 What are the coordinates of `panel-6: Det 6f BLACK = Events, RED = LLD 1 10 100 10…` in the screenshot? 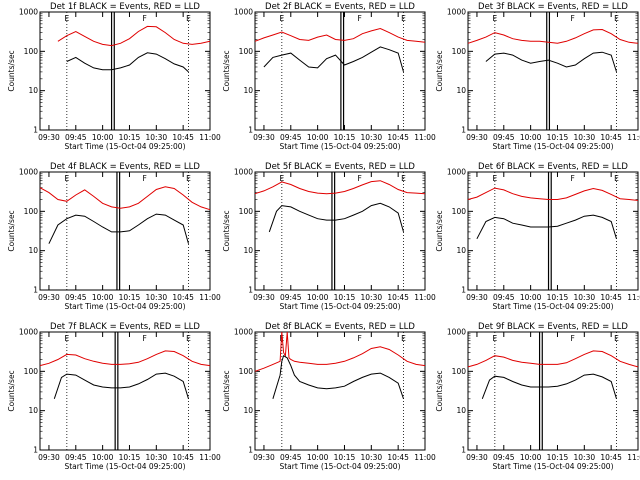 It's located at (537, 236).